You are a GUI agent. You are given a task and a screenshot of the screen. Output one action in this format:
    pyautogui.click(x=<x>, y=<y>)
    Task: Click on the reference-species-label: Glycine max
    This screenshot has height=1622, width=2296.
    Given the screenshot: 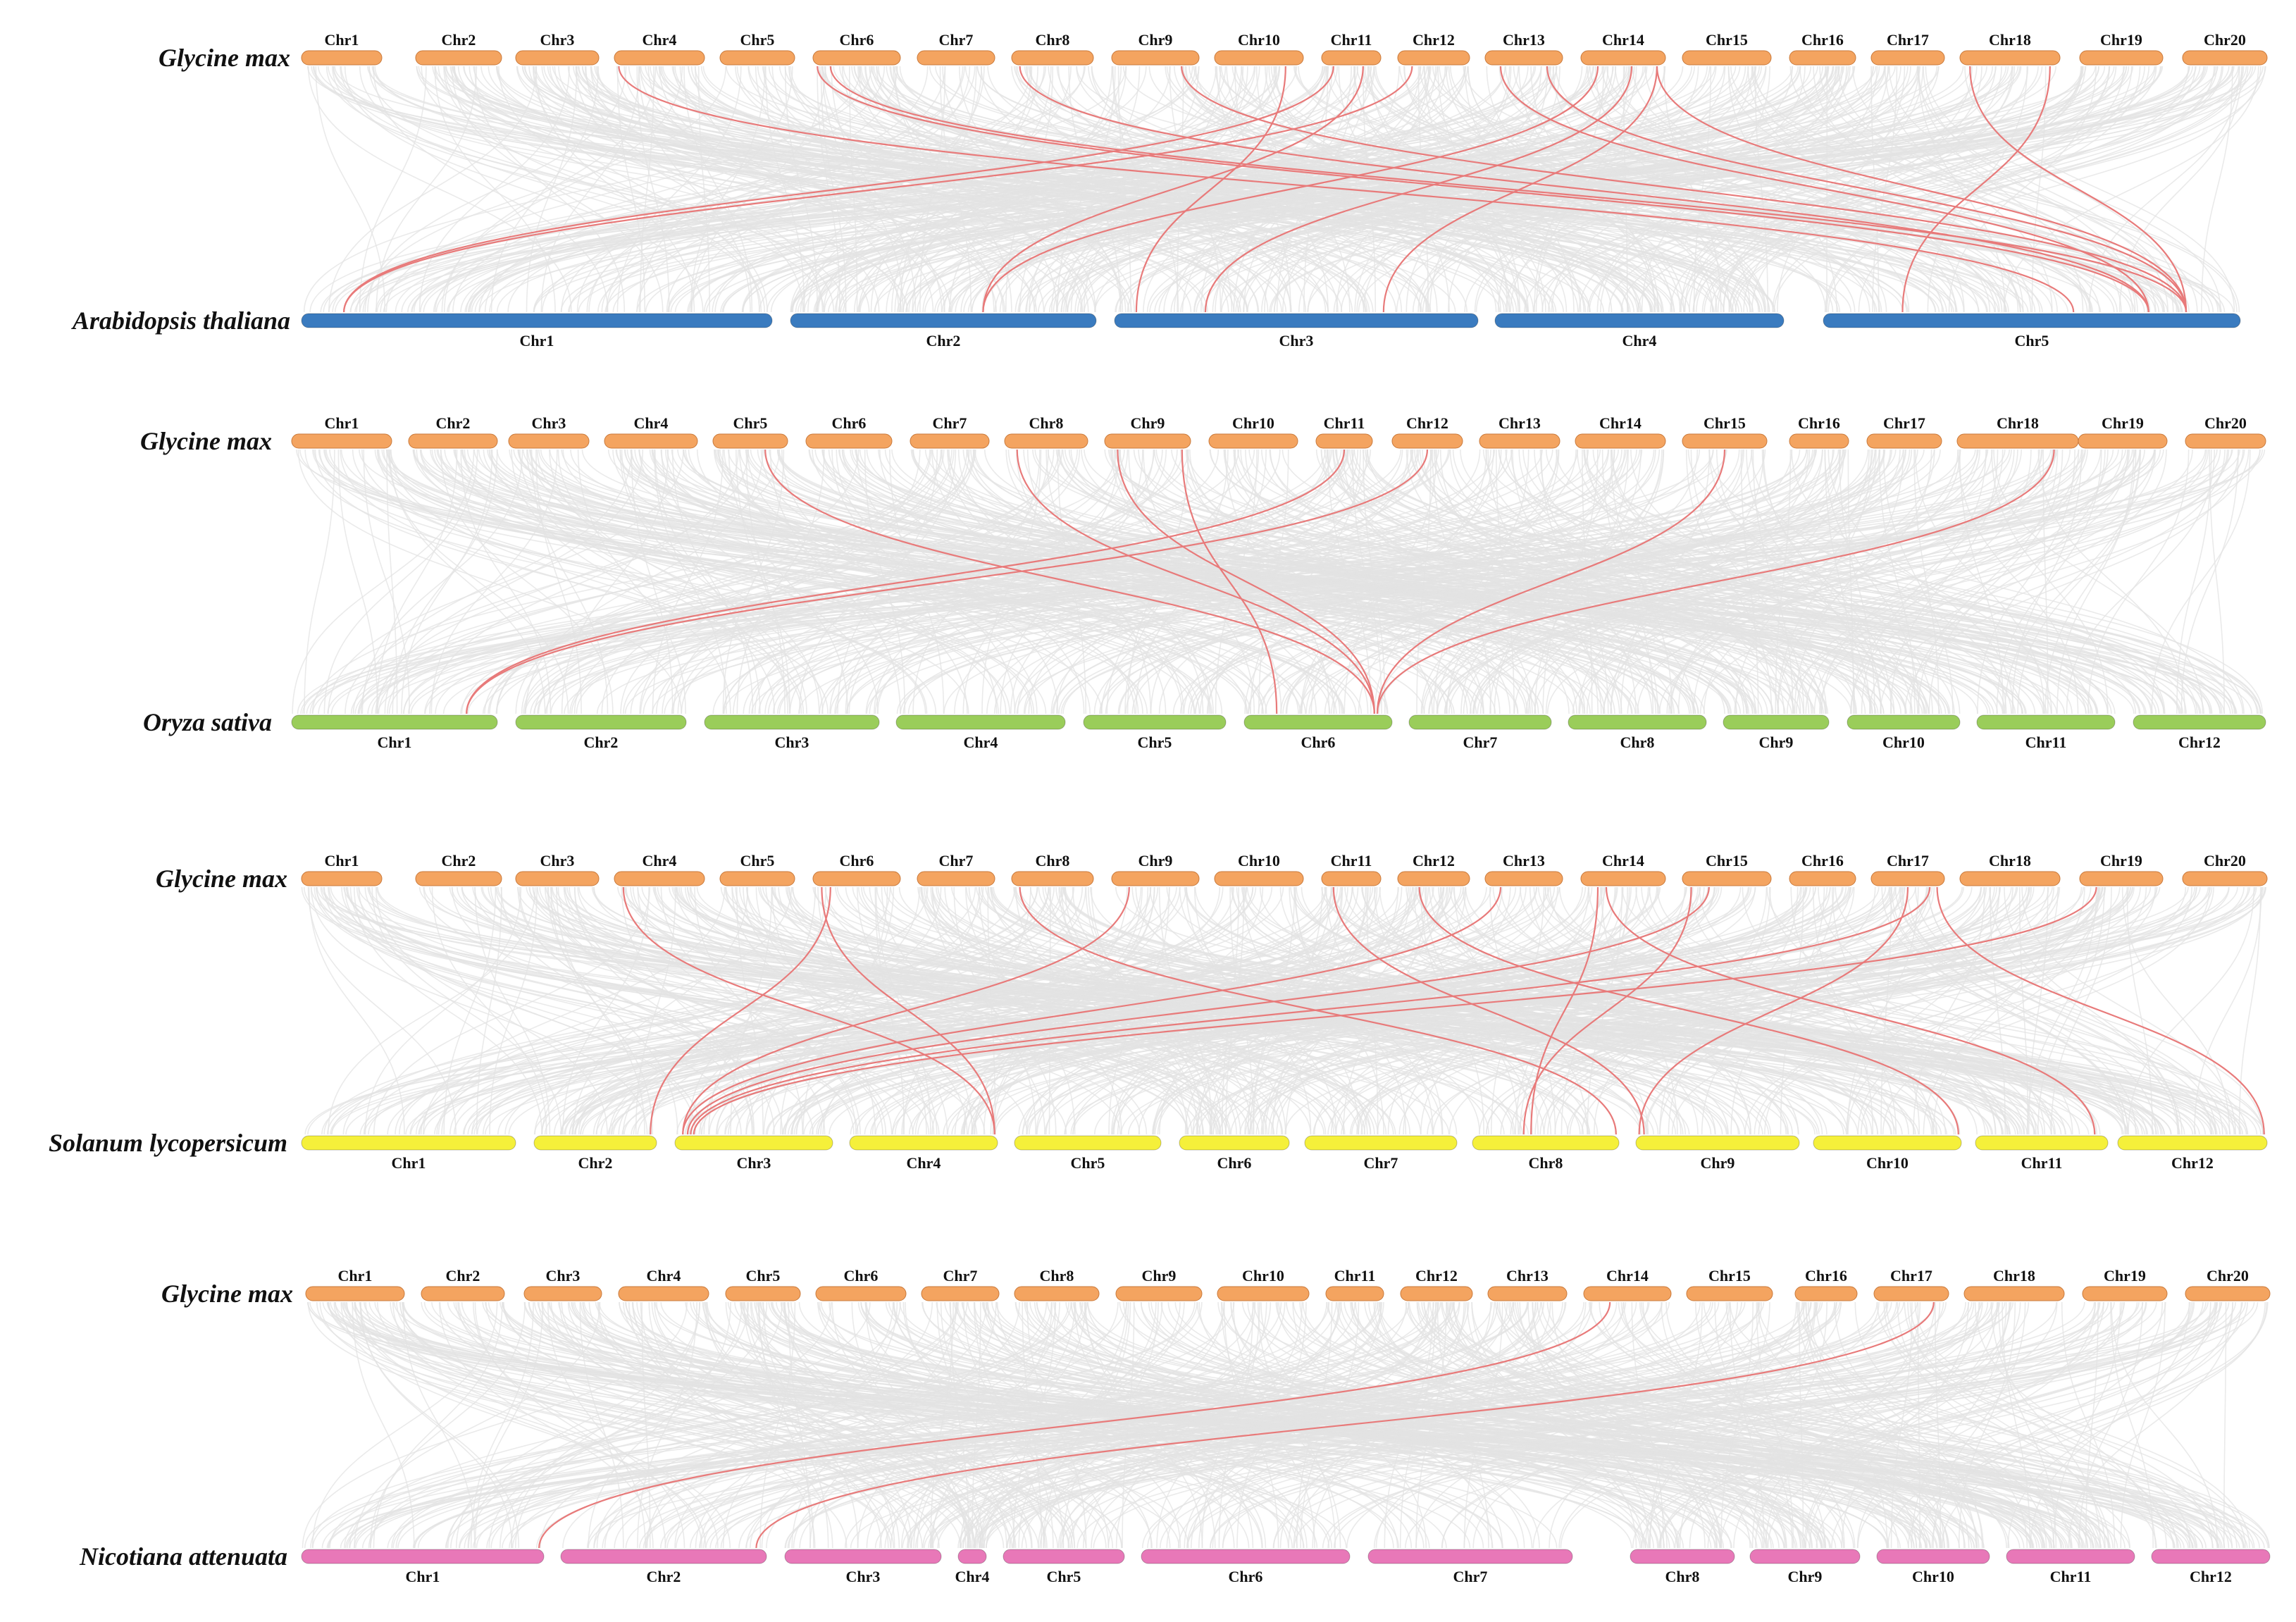 What is the action you would take?
    pyautogui.click(x=221, y=879)
    